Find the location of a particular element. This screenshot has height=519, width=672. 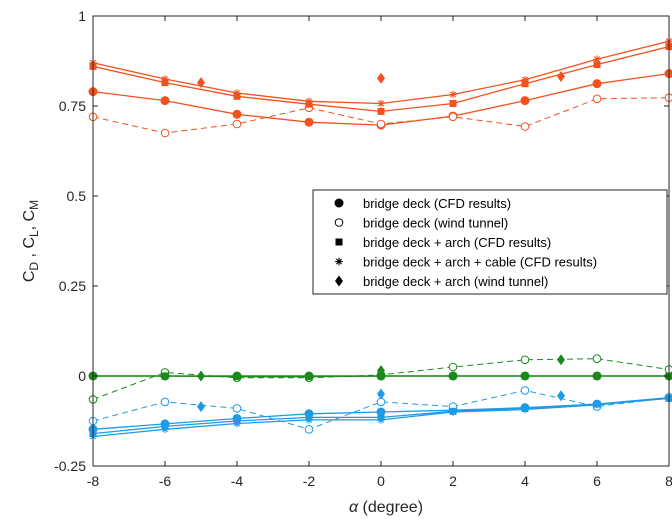

y-axis-label-subscript: L is located at coordinates (34, 233).